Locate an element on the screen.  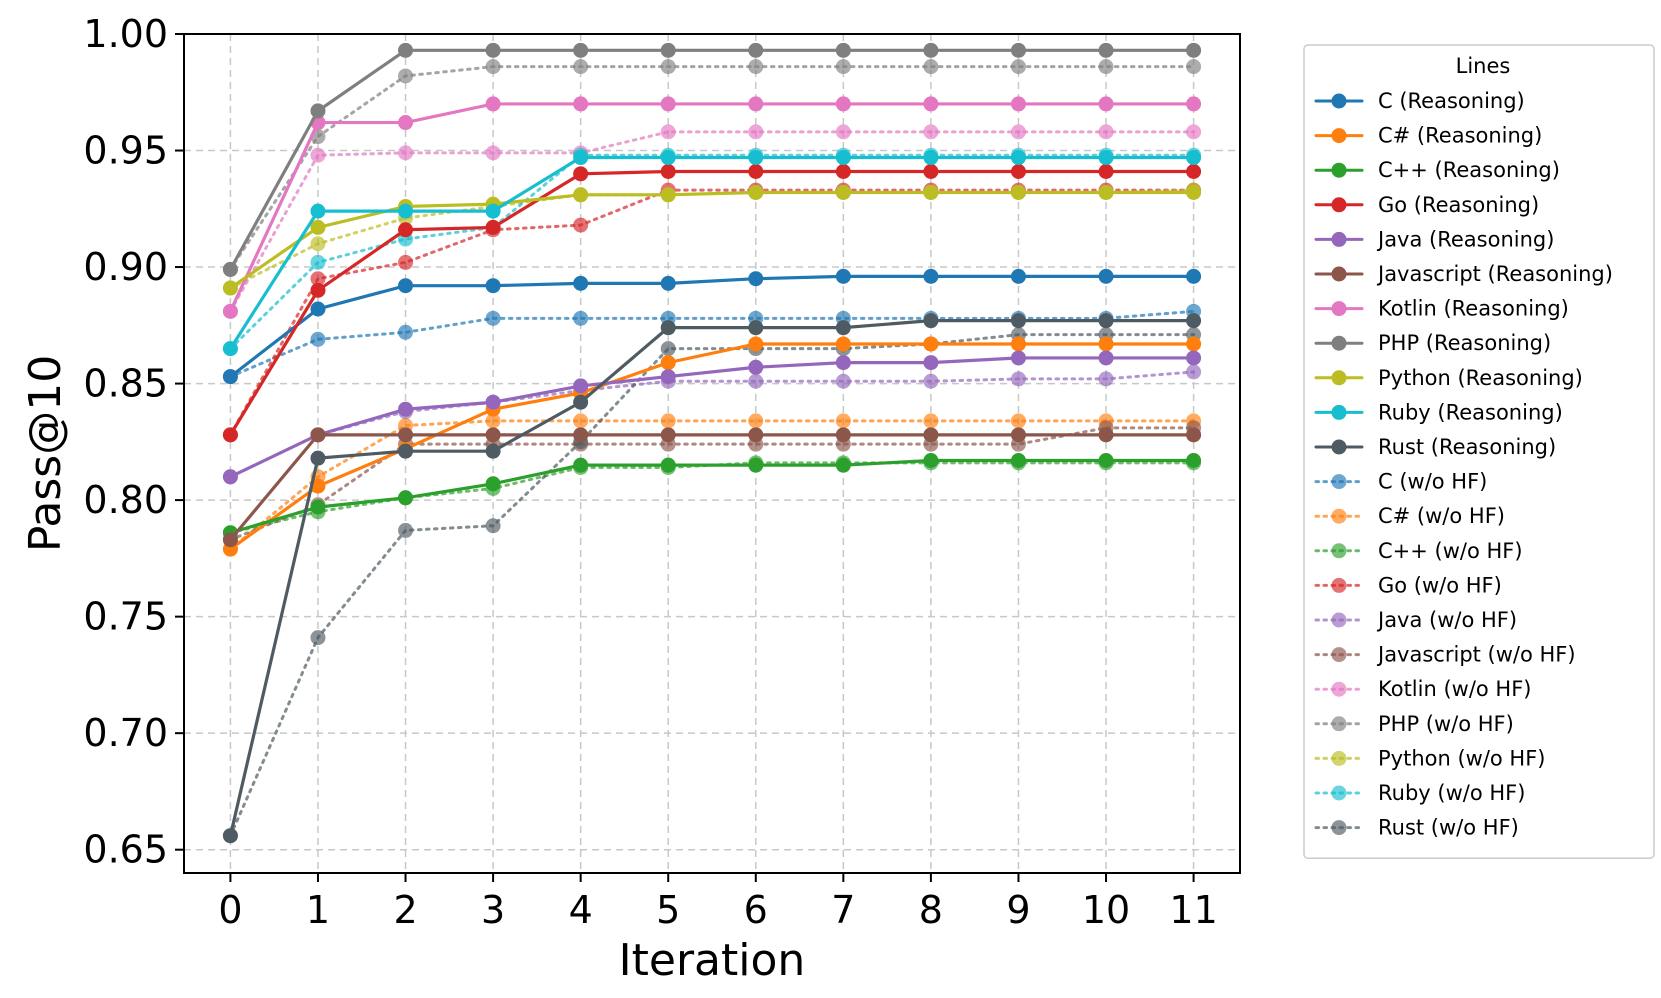
series-kotlin-reasoning is located at coordinates (712, 207).